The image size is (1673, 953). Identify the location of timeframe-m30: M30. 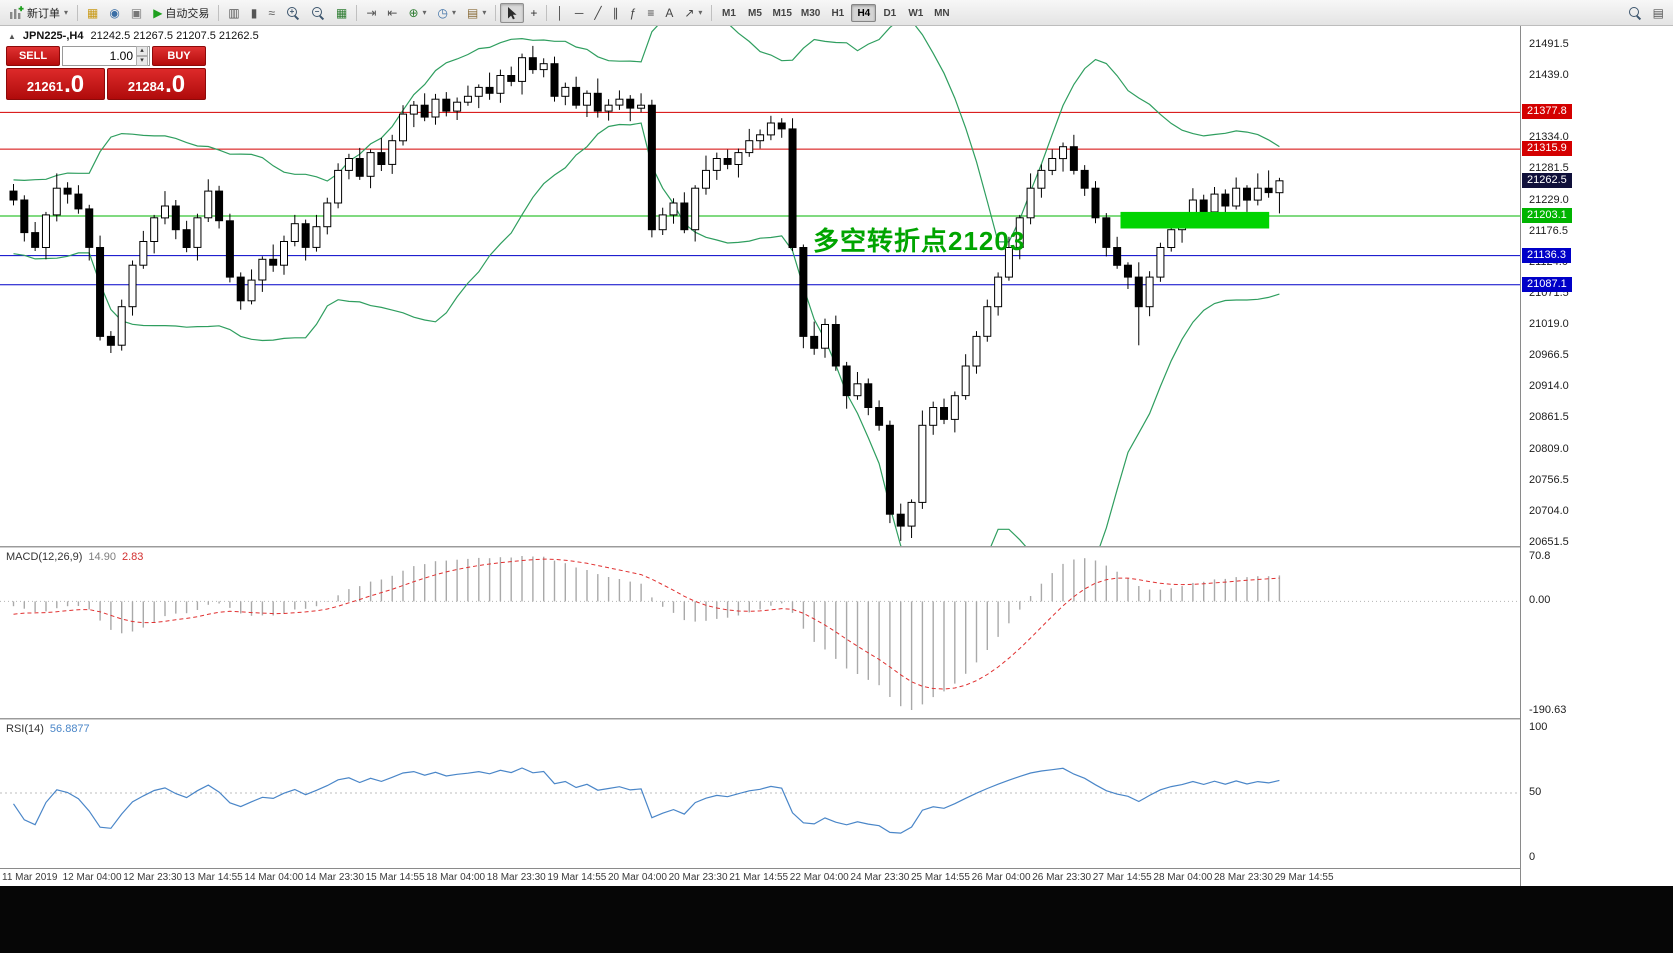
(810, 13).